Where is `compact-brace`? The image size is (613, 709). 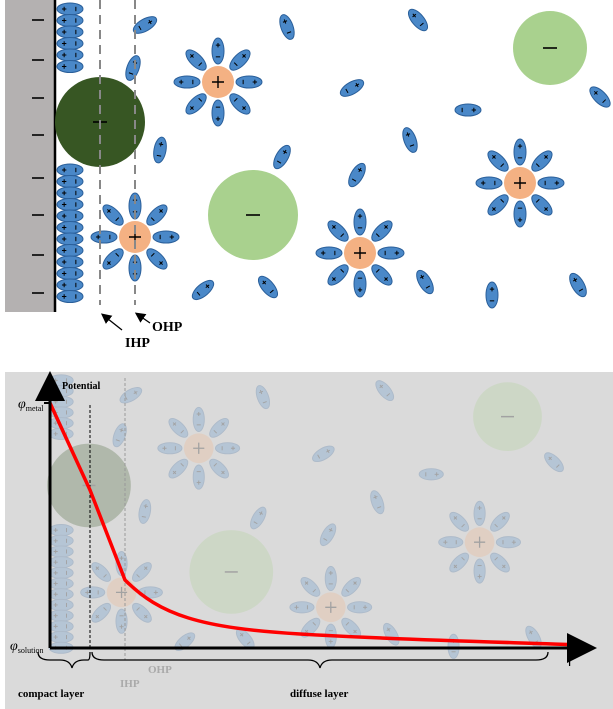 compact-brace is located at coordinates (64, 660).